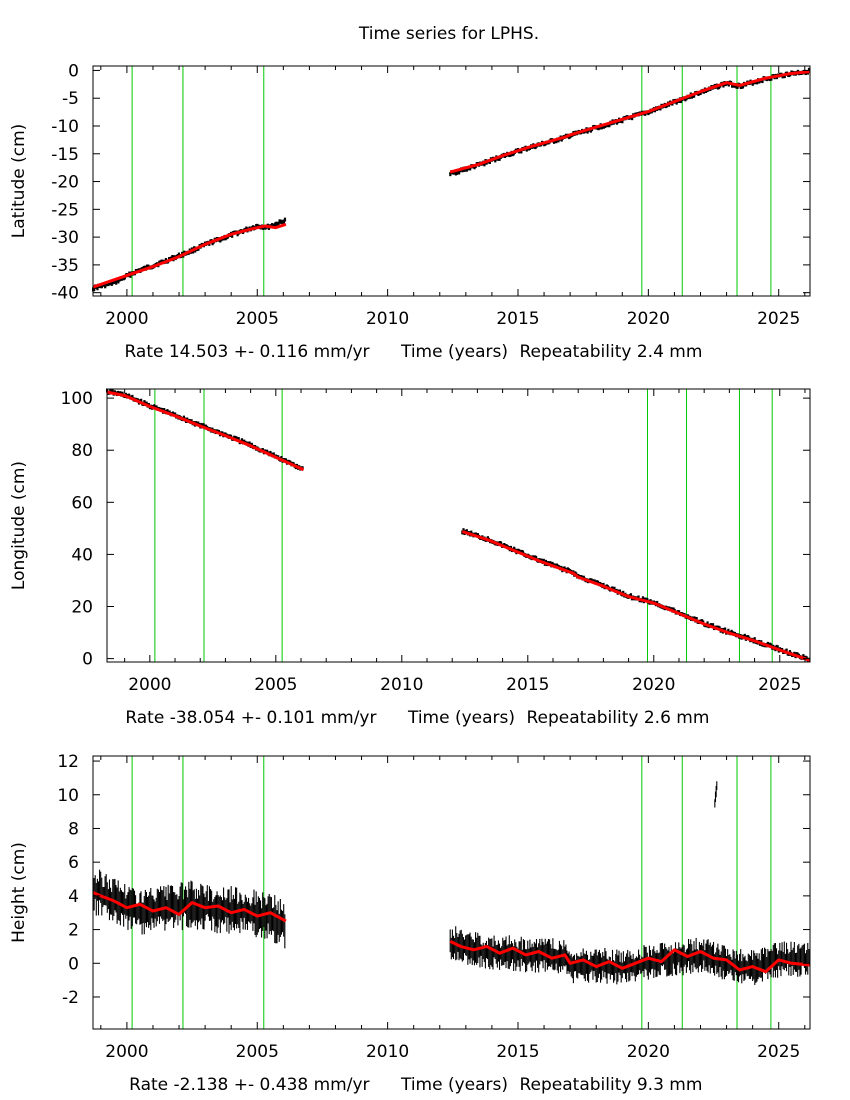 The width and height of the screenshot is (850, 1100). What do you see at coordinates (82, 555) in the screenshot?
I see `y-tick-label: 40` at bounding box center [82, 555].